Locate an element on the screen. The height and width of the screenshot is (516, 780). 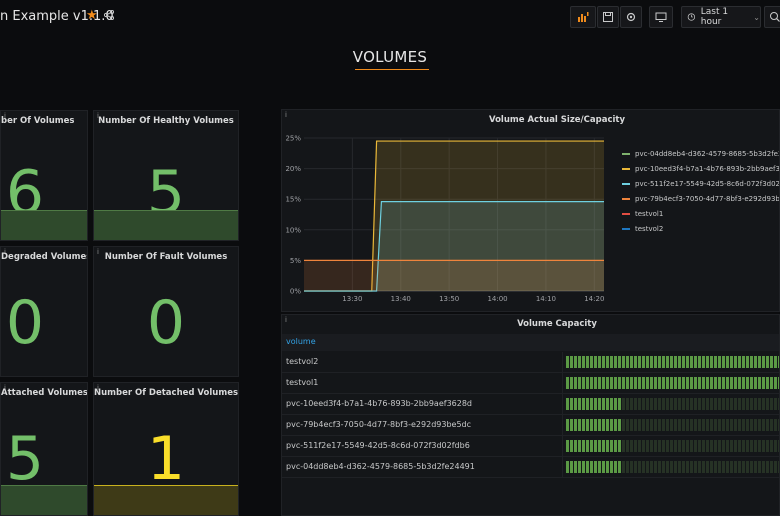
panel-title: Number Of Healthy Volumes is located at coordinates (166, 121).